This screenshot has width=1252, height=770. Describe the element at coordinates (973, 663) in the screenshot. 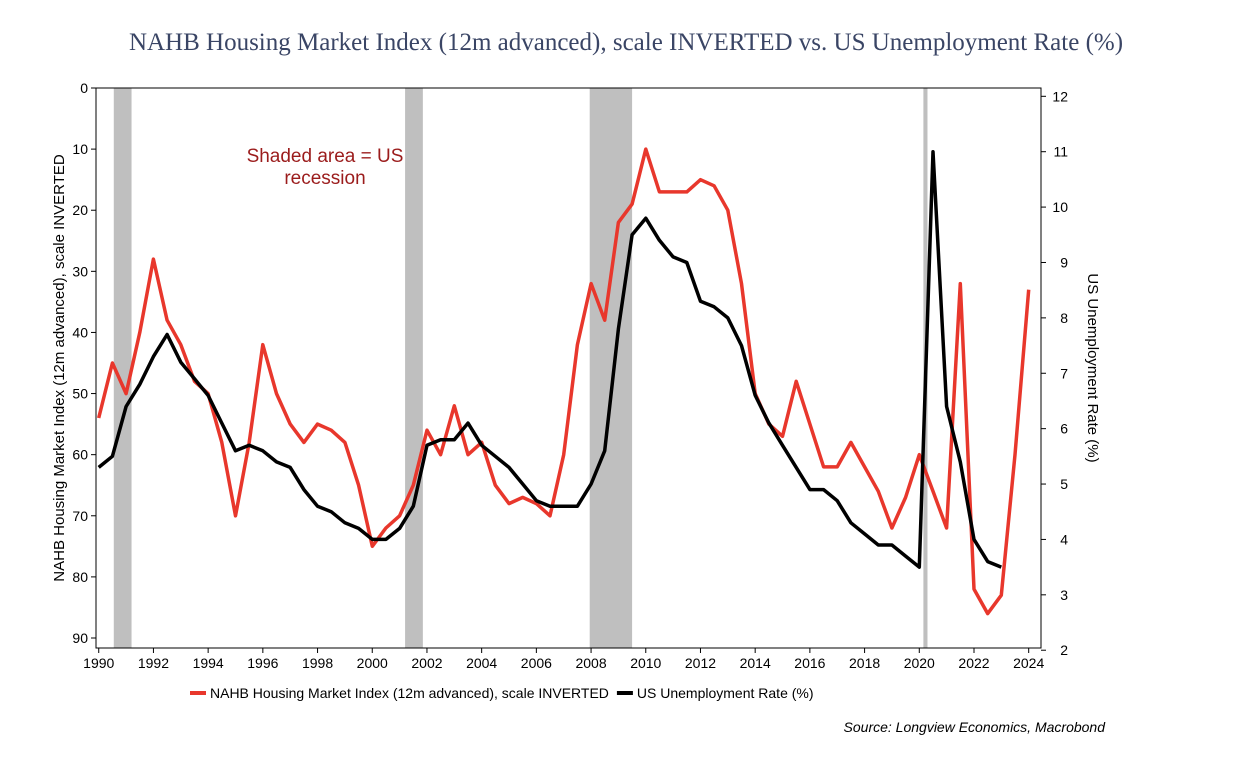

I see `x-tick-label: 2022` at that location.